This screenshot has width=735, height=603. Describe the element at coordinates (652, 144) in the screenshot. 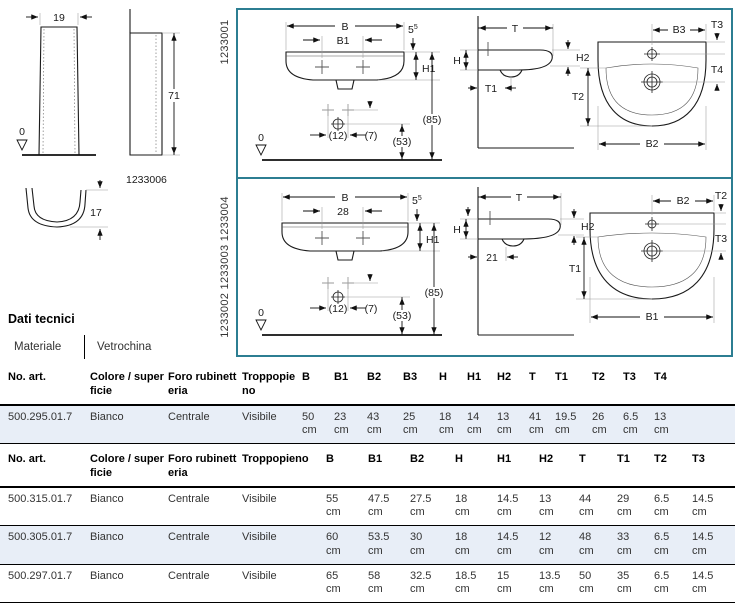

I see `dim-label-b2: B2` at that location.